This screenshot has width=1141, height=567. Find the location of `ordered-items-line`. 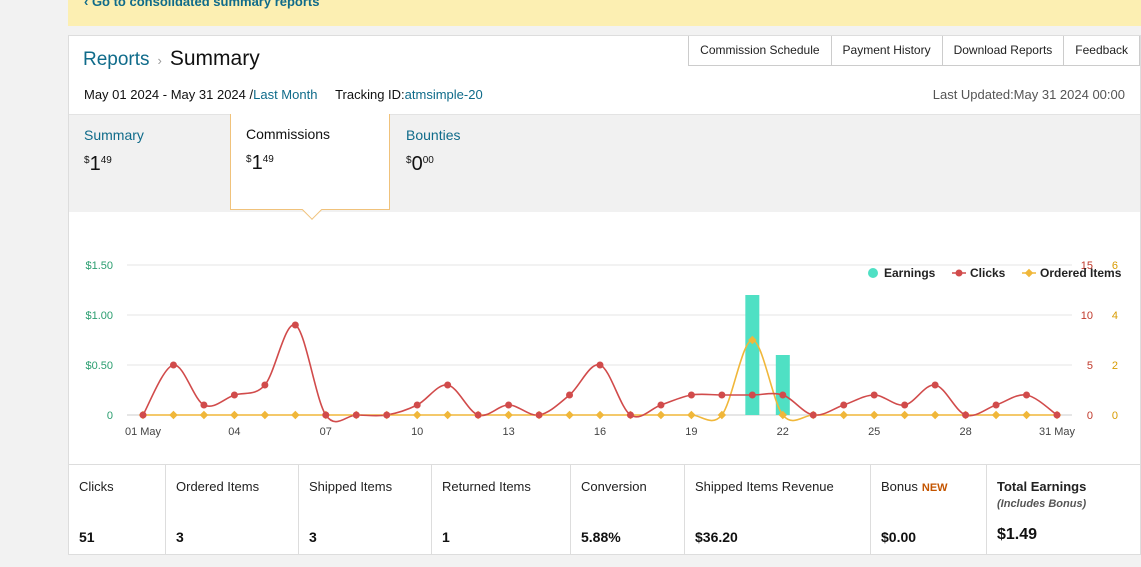

ordered-items-line is located at coordinates (600, 380).